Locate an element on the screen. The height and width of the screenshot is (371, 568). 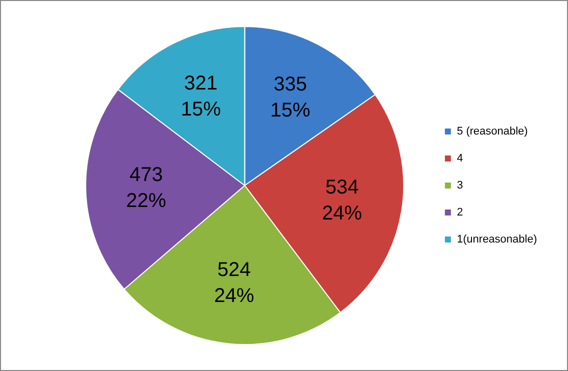
legend-label: 2 is located at coordinates (460, 212).